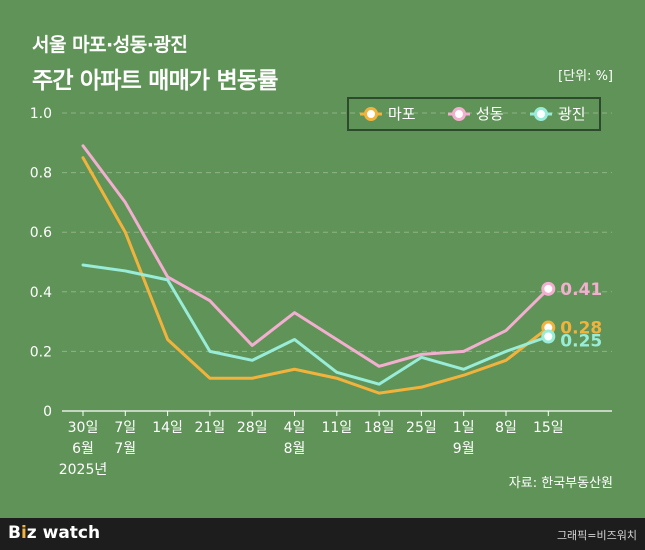 This screenshot has width=645, height=550. What do you see at coordinates (572, 114) in the screenshot?
I see `legend-label-gwangjin: 광진` at bounding box center [572, 114].